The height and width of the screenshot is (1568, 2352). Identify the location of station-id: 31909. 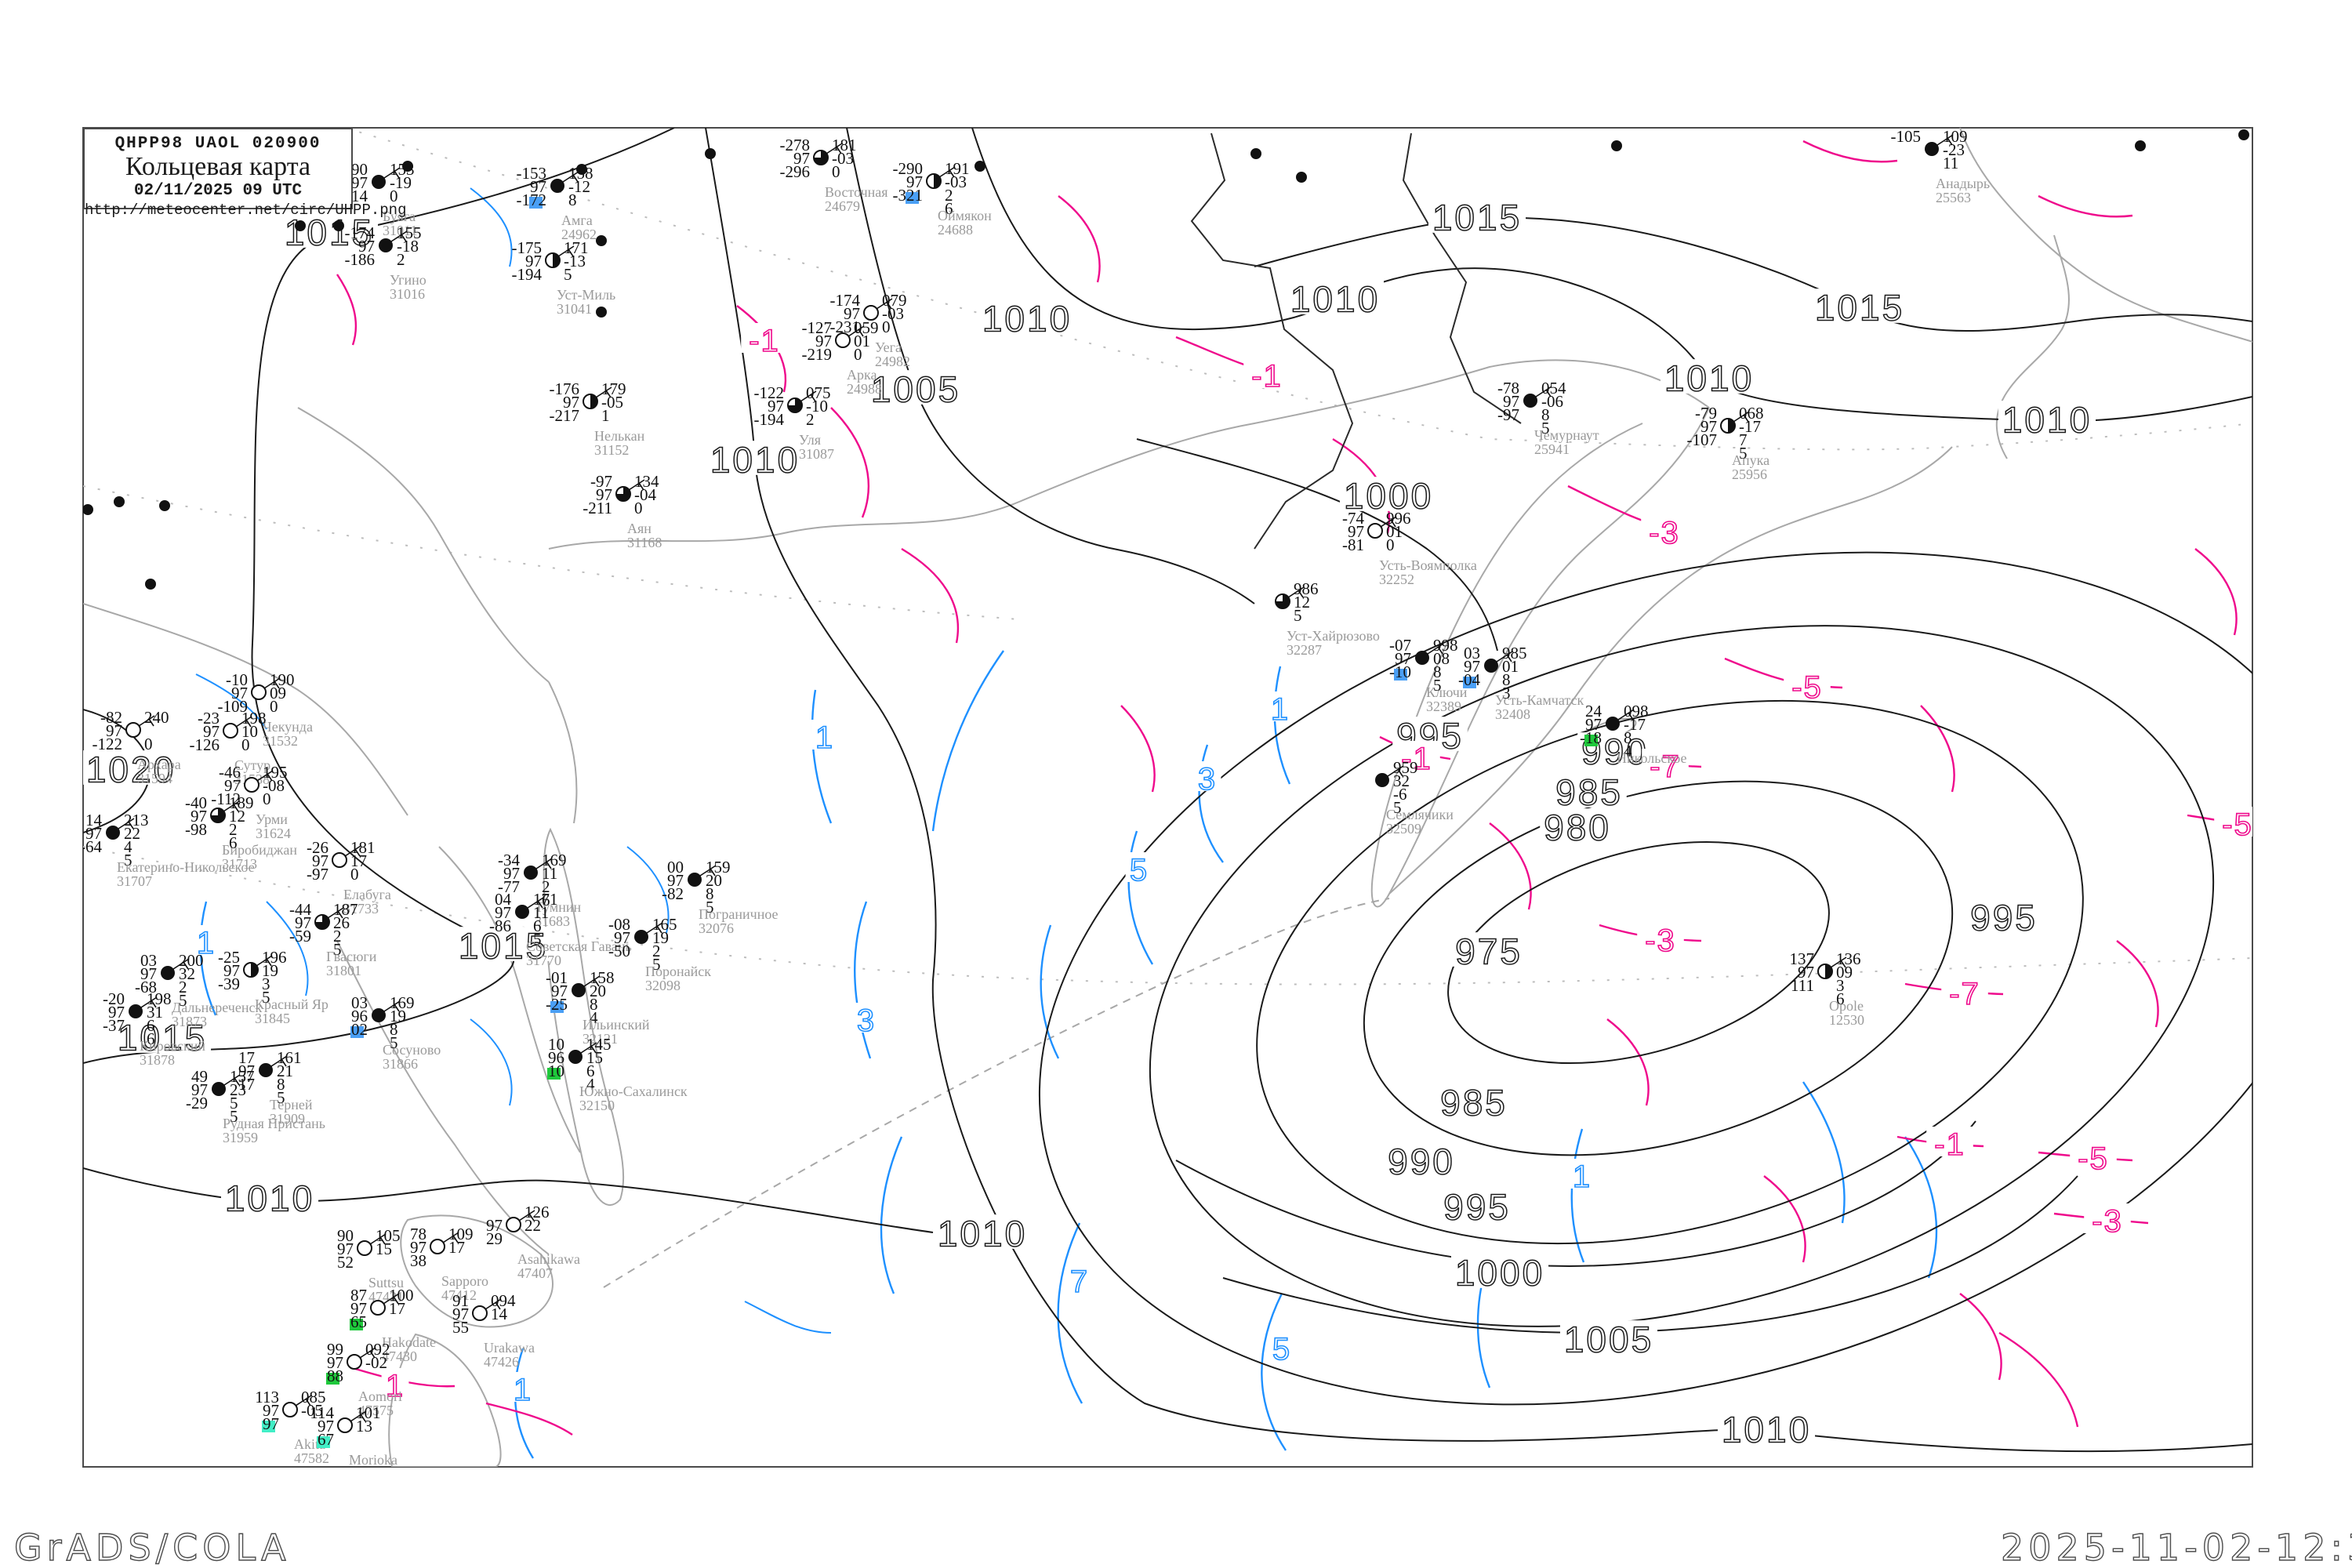
(287, 1119).